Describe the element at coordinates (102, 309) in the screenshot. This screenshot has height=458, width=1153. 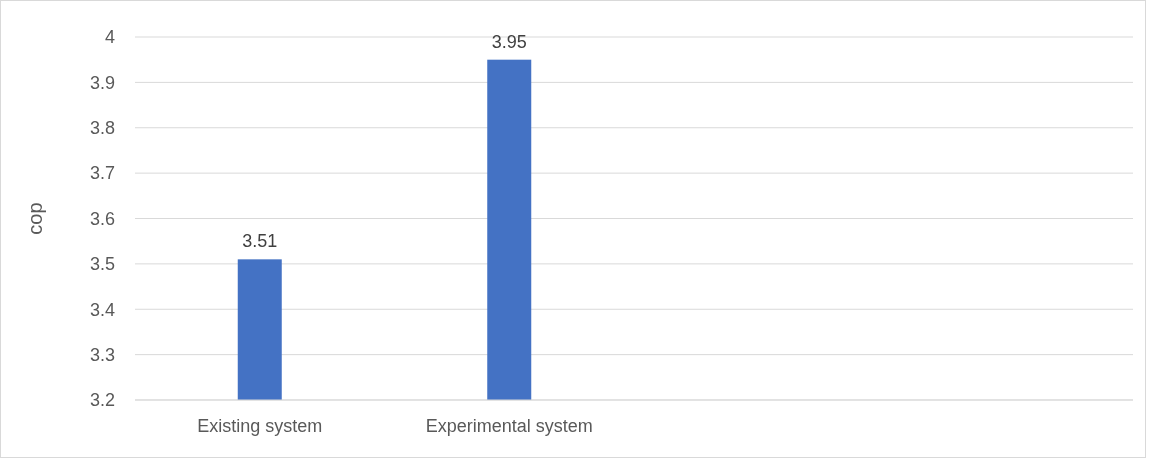
I see `y-tick-label: 3.4` at that location.